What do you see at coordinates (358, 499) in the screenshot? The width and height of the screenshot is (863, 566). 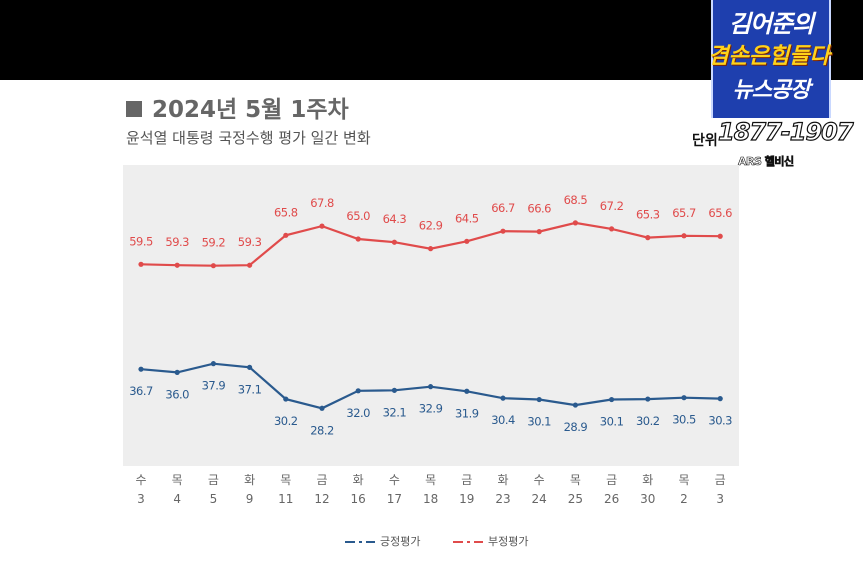 I see `x-tick-date: 16` at bounding box center [358, 499].